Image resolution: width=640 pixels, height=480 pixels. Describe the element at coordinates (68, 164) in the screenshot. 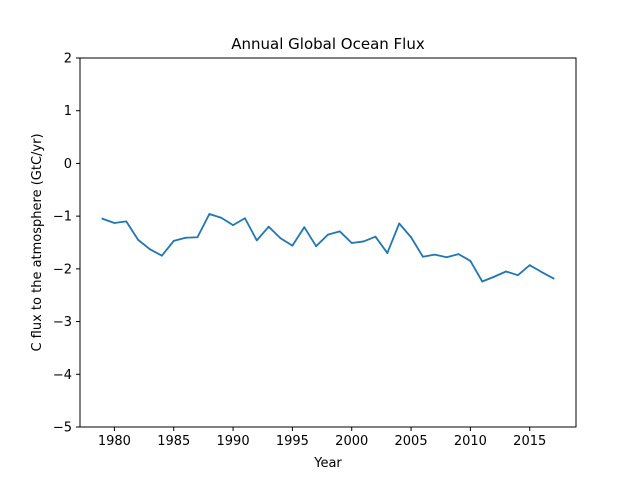

I see `y-tick-label: 0` at that location.